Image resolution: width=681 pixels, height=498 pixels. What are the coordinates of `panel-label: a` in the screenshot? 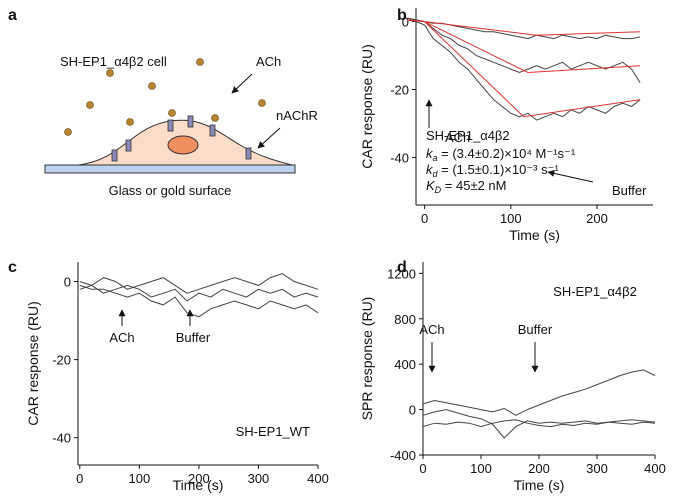 It's located at (12, 15).